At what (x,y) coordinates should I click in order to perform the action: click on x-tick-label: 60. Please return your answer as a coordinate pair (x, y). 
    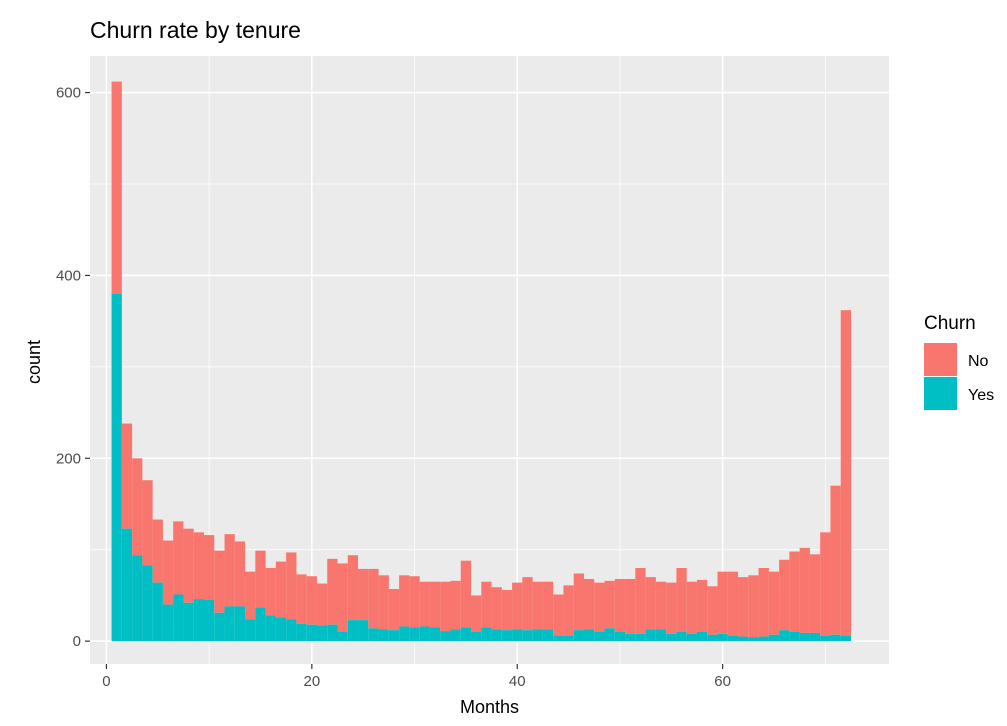
    Looking at the image, I should click on (722, 681).